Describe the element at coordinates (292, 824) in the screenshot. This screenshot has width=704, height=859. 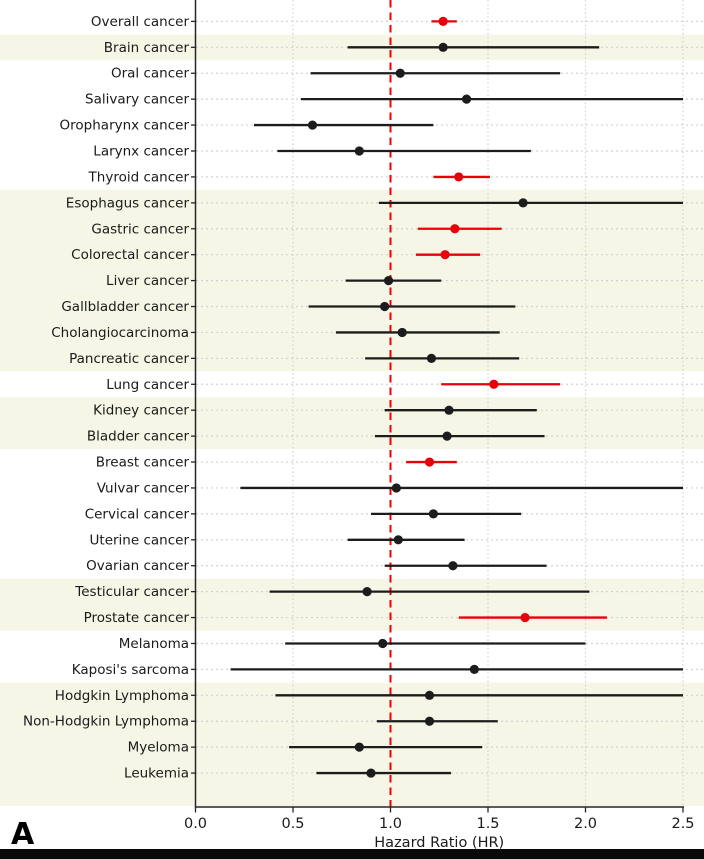
I see `x-tick-label: 0.5` at that location.